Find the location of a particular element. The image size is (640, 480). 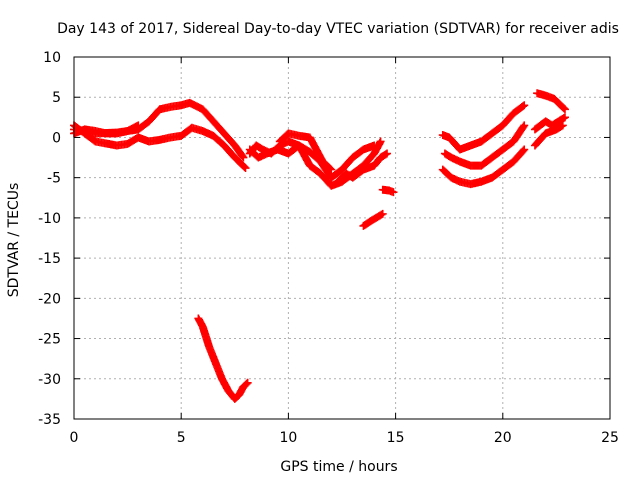

y-tick-label: -20 is located at coordinates (49, 299).